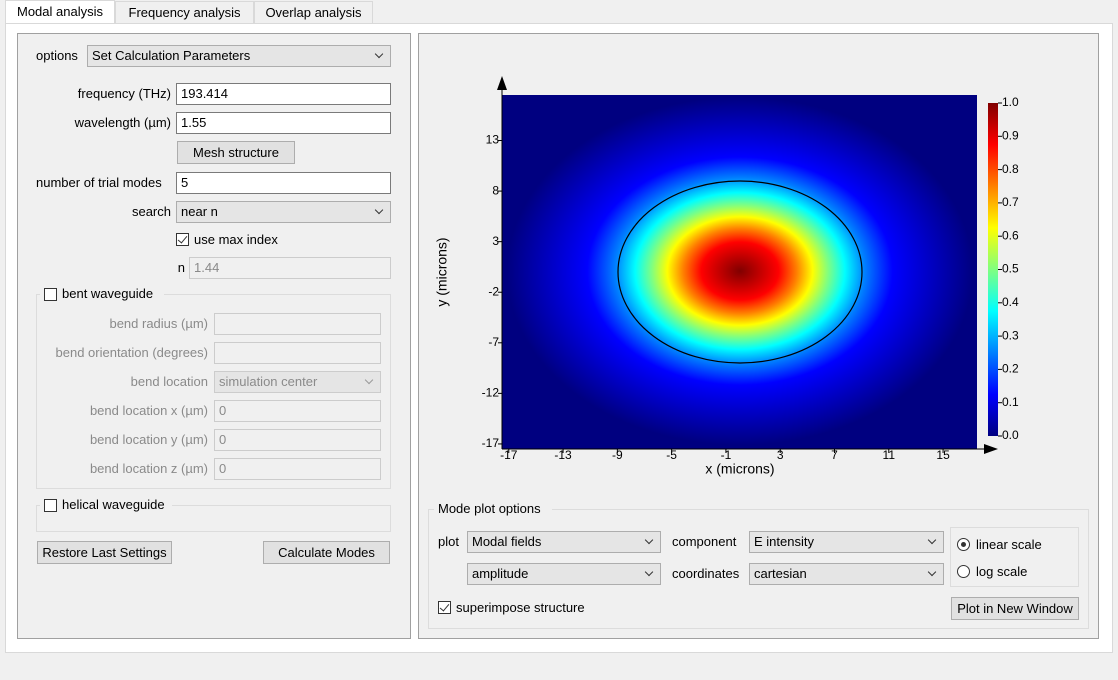  Describe the element at coordinates (563, 455) in the screenshot. I see `x-tick-label: -13` at that location.